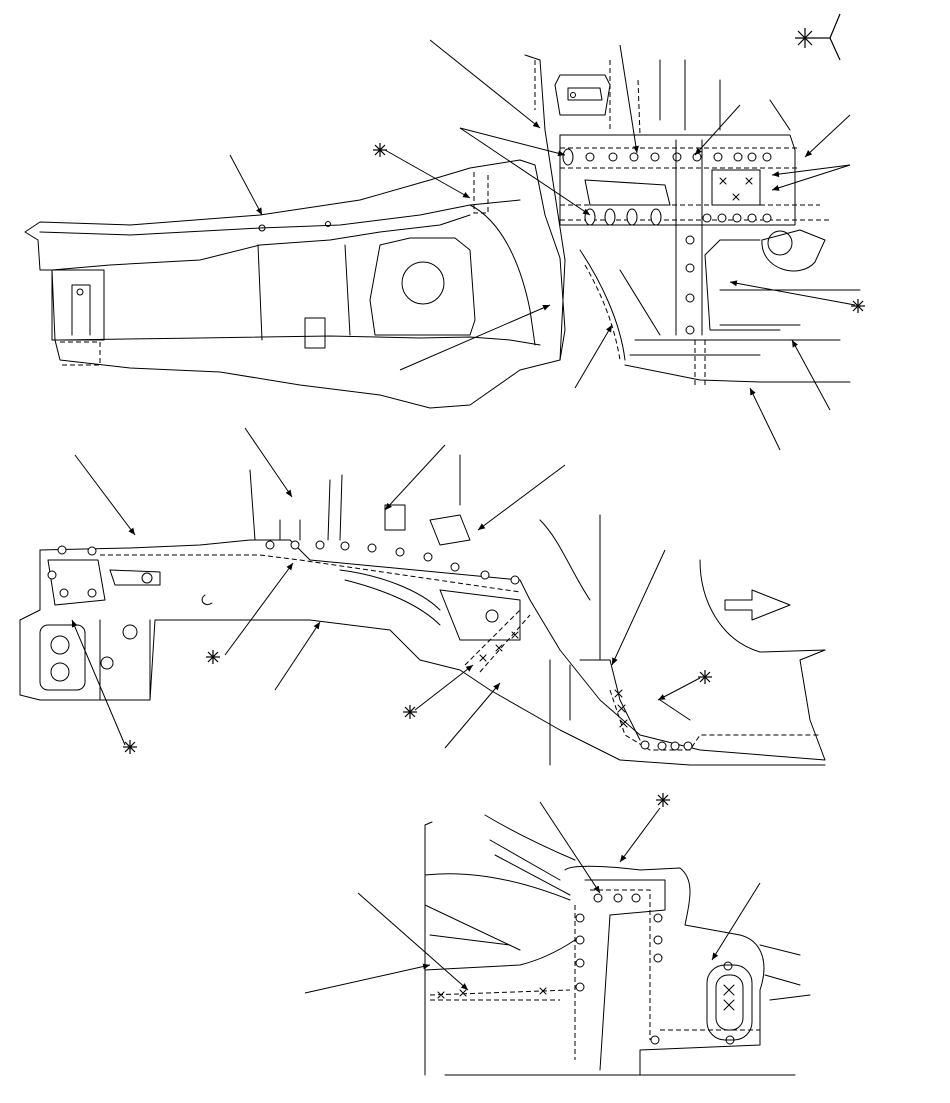 The height and width of the screenshot is (1103, 950). I want to click on bulkhead-panel, so click(677, 180).